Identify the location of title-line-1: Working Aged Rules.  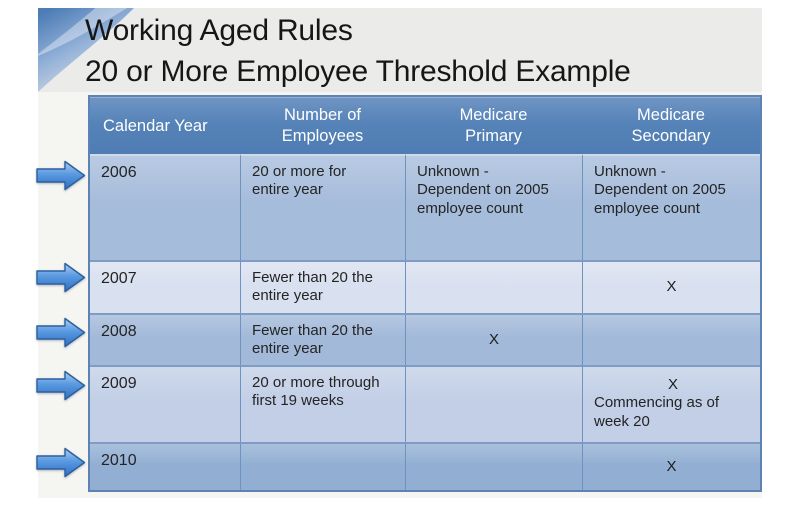
(219, 30).